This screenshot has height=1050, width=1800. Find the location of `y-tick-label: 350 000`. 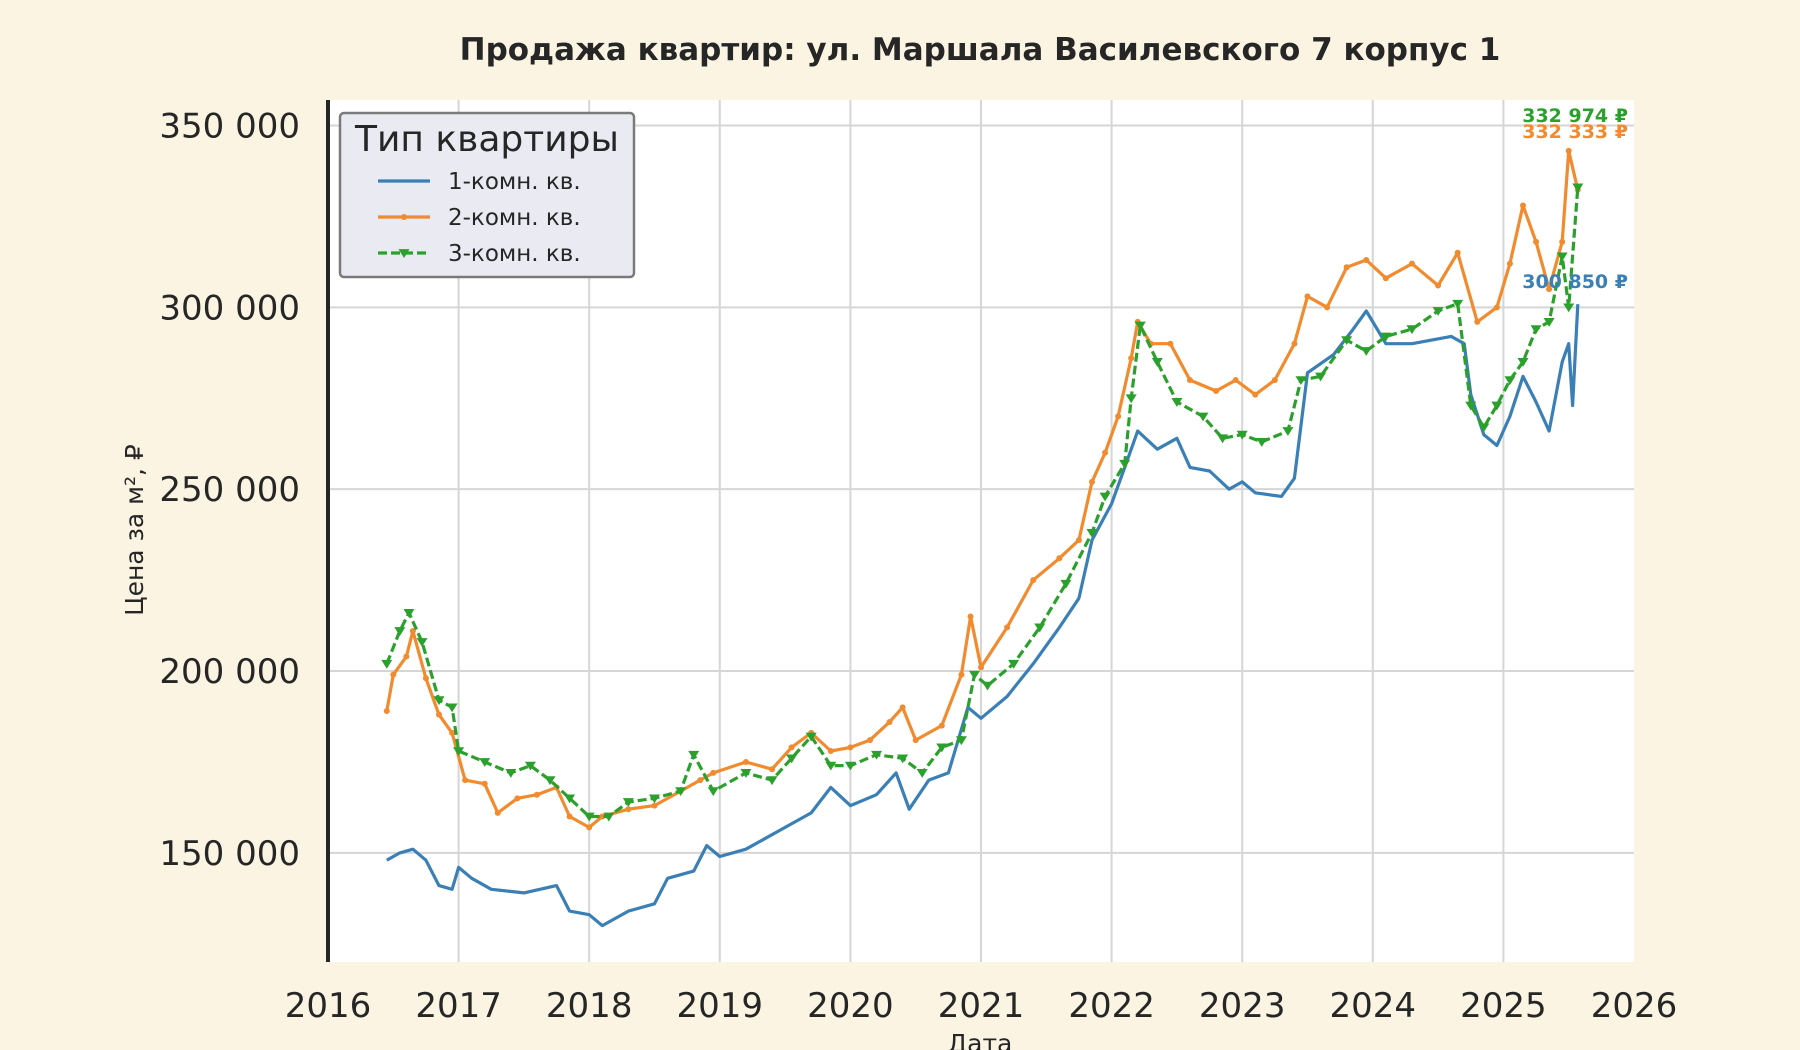

y-tick-label: 350 000 is located at coordinates (229, 126).